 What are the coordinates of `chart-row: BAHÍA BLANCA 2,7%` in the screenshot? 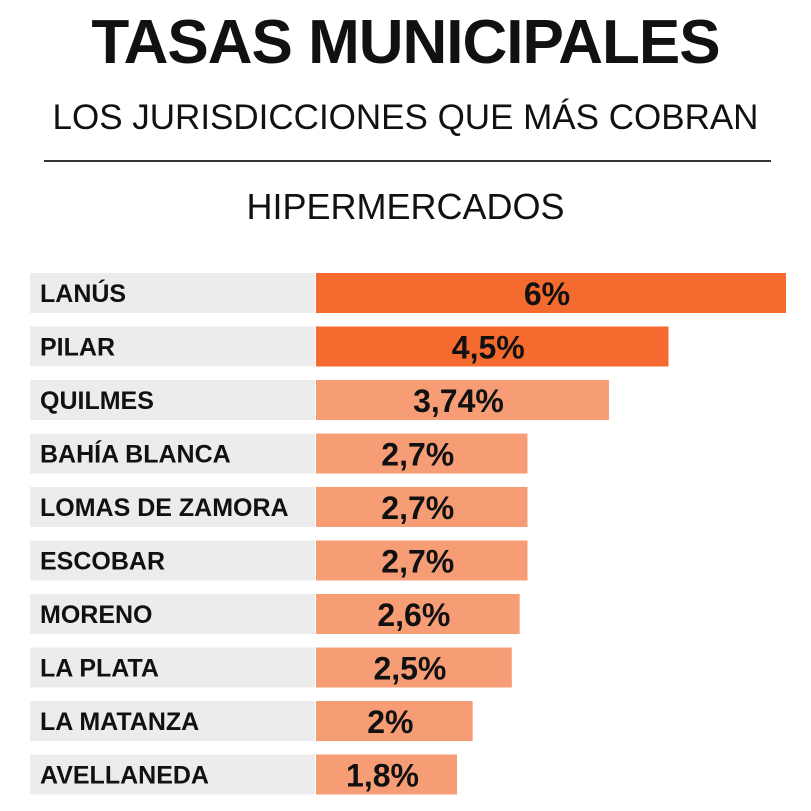 It's located at (279, 453).